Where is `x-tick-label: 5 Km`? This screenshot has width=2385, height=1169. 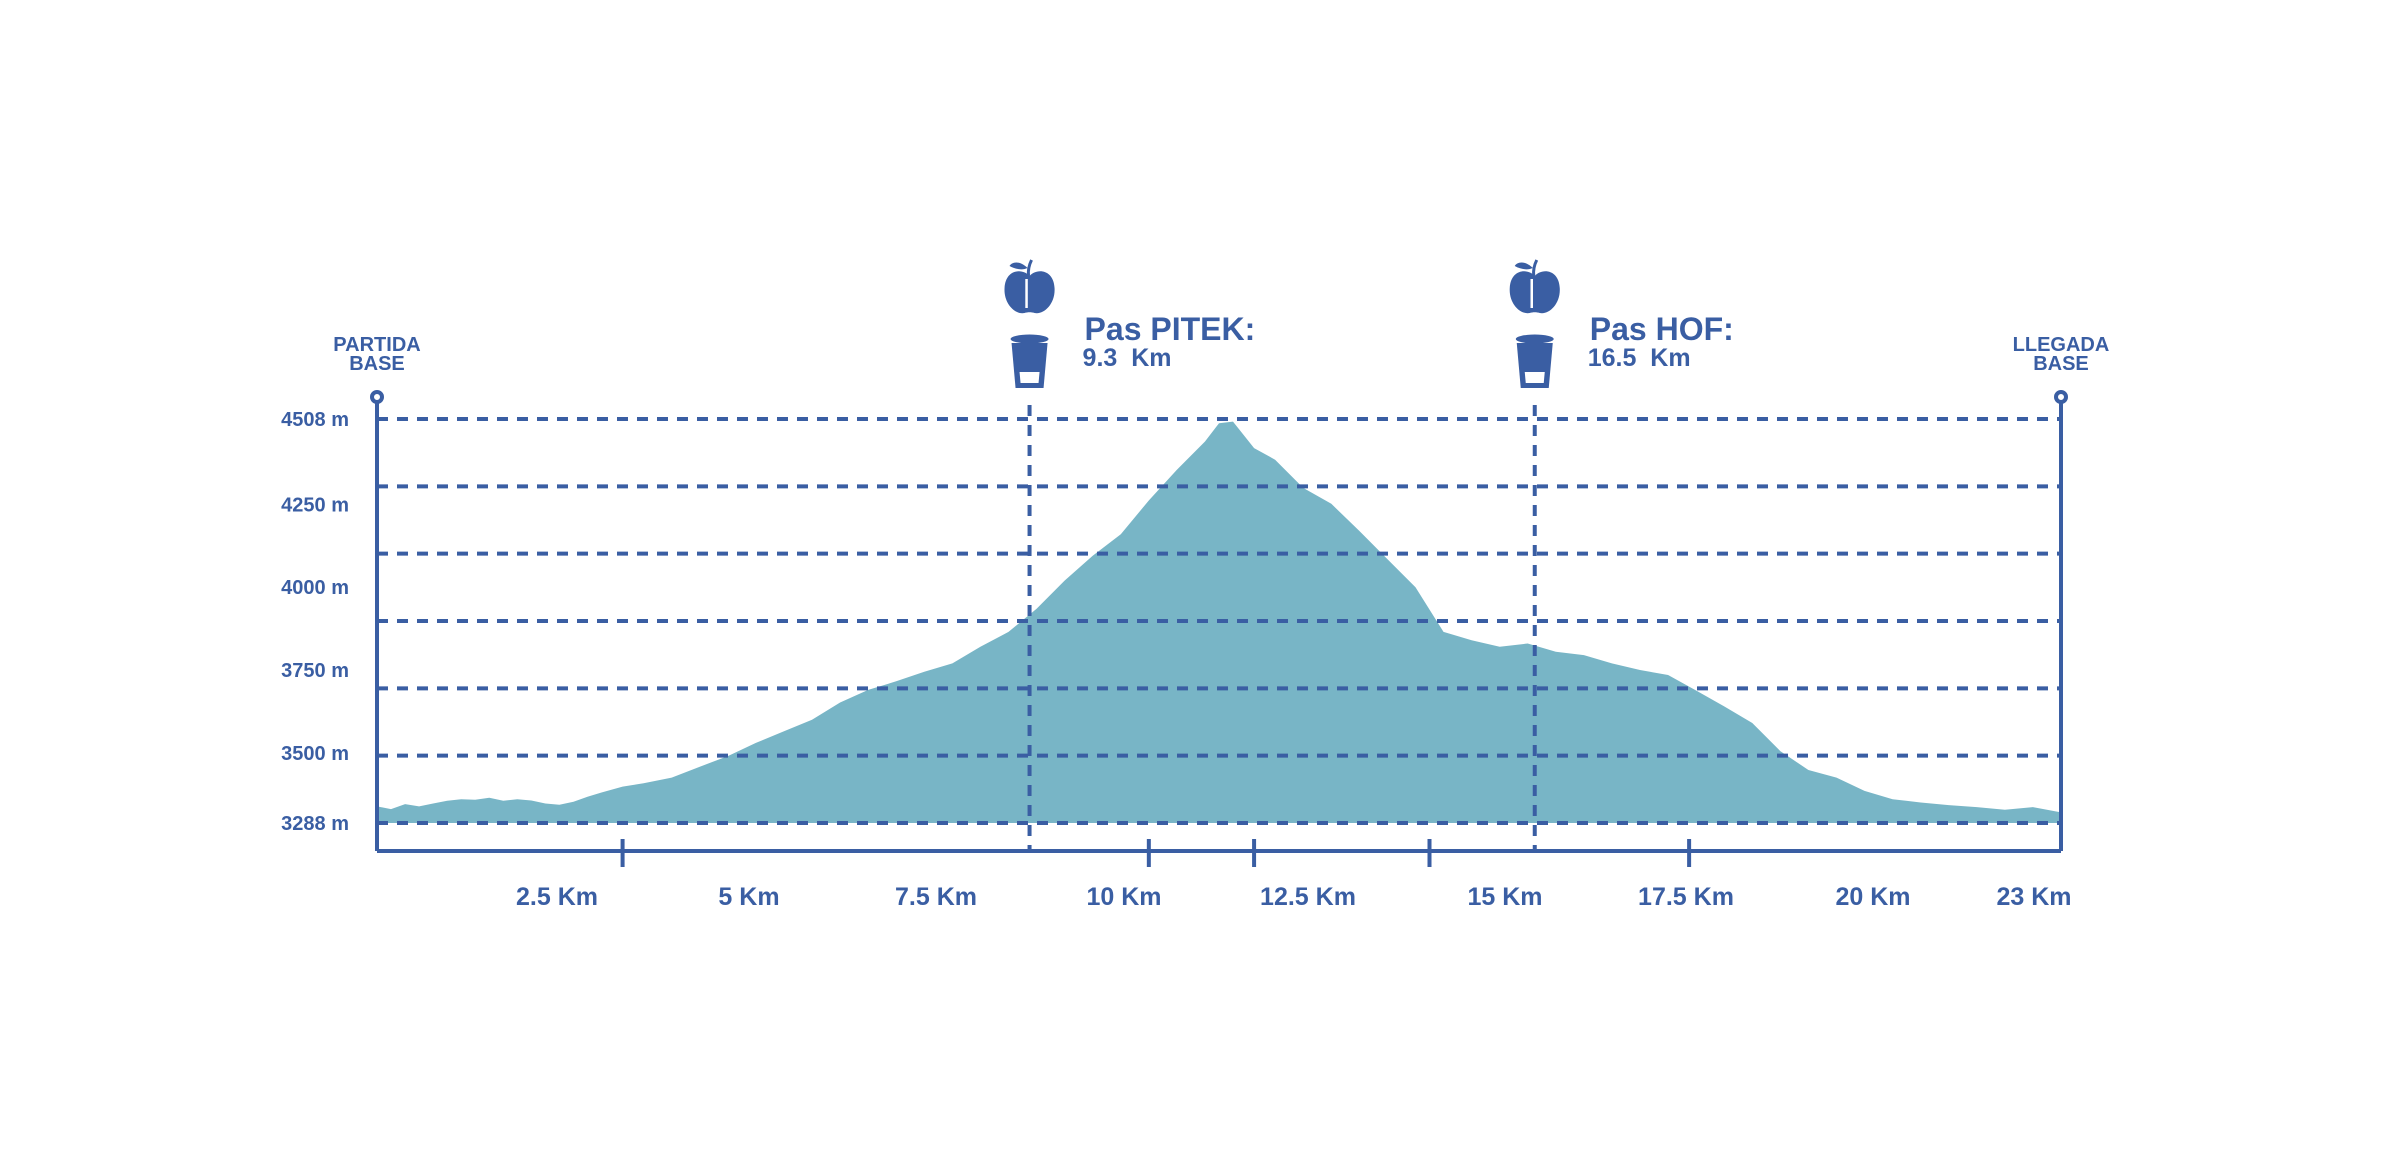
x-tick-label: 5 Km is located at coordinates (748, 897).